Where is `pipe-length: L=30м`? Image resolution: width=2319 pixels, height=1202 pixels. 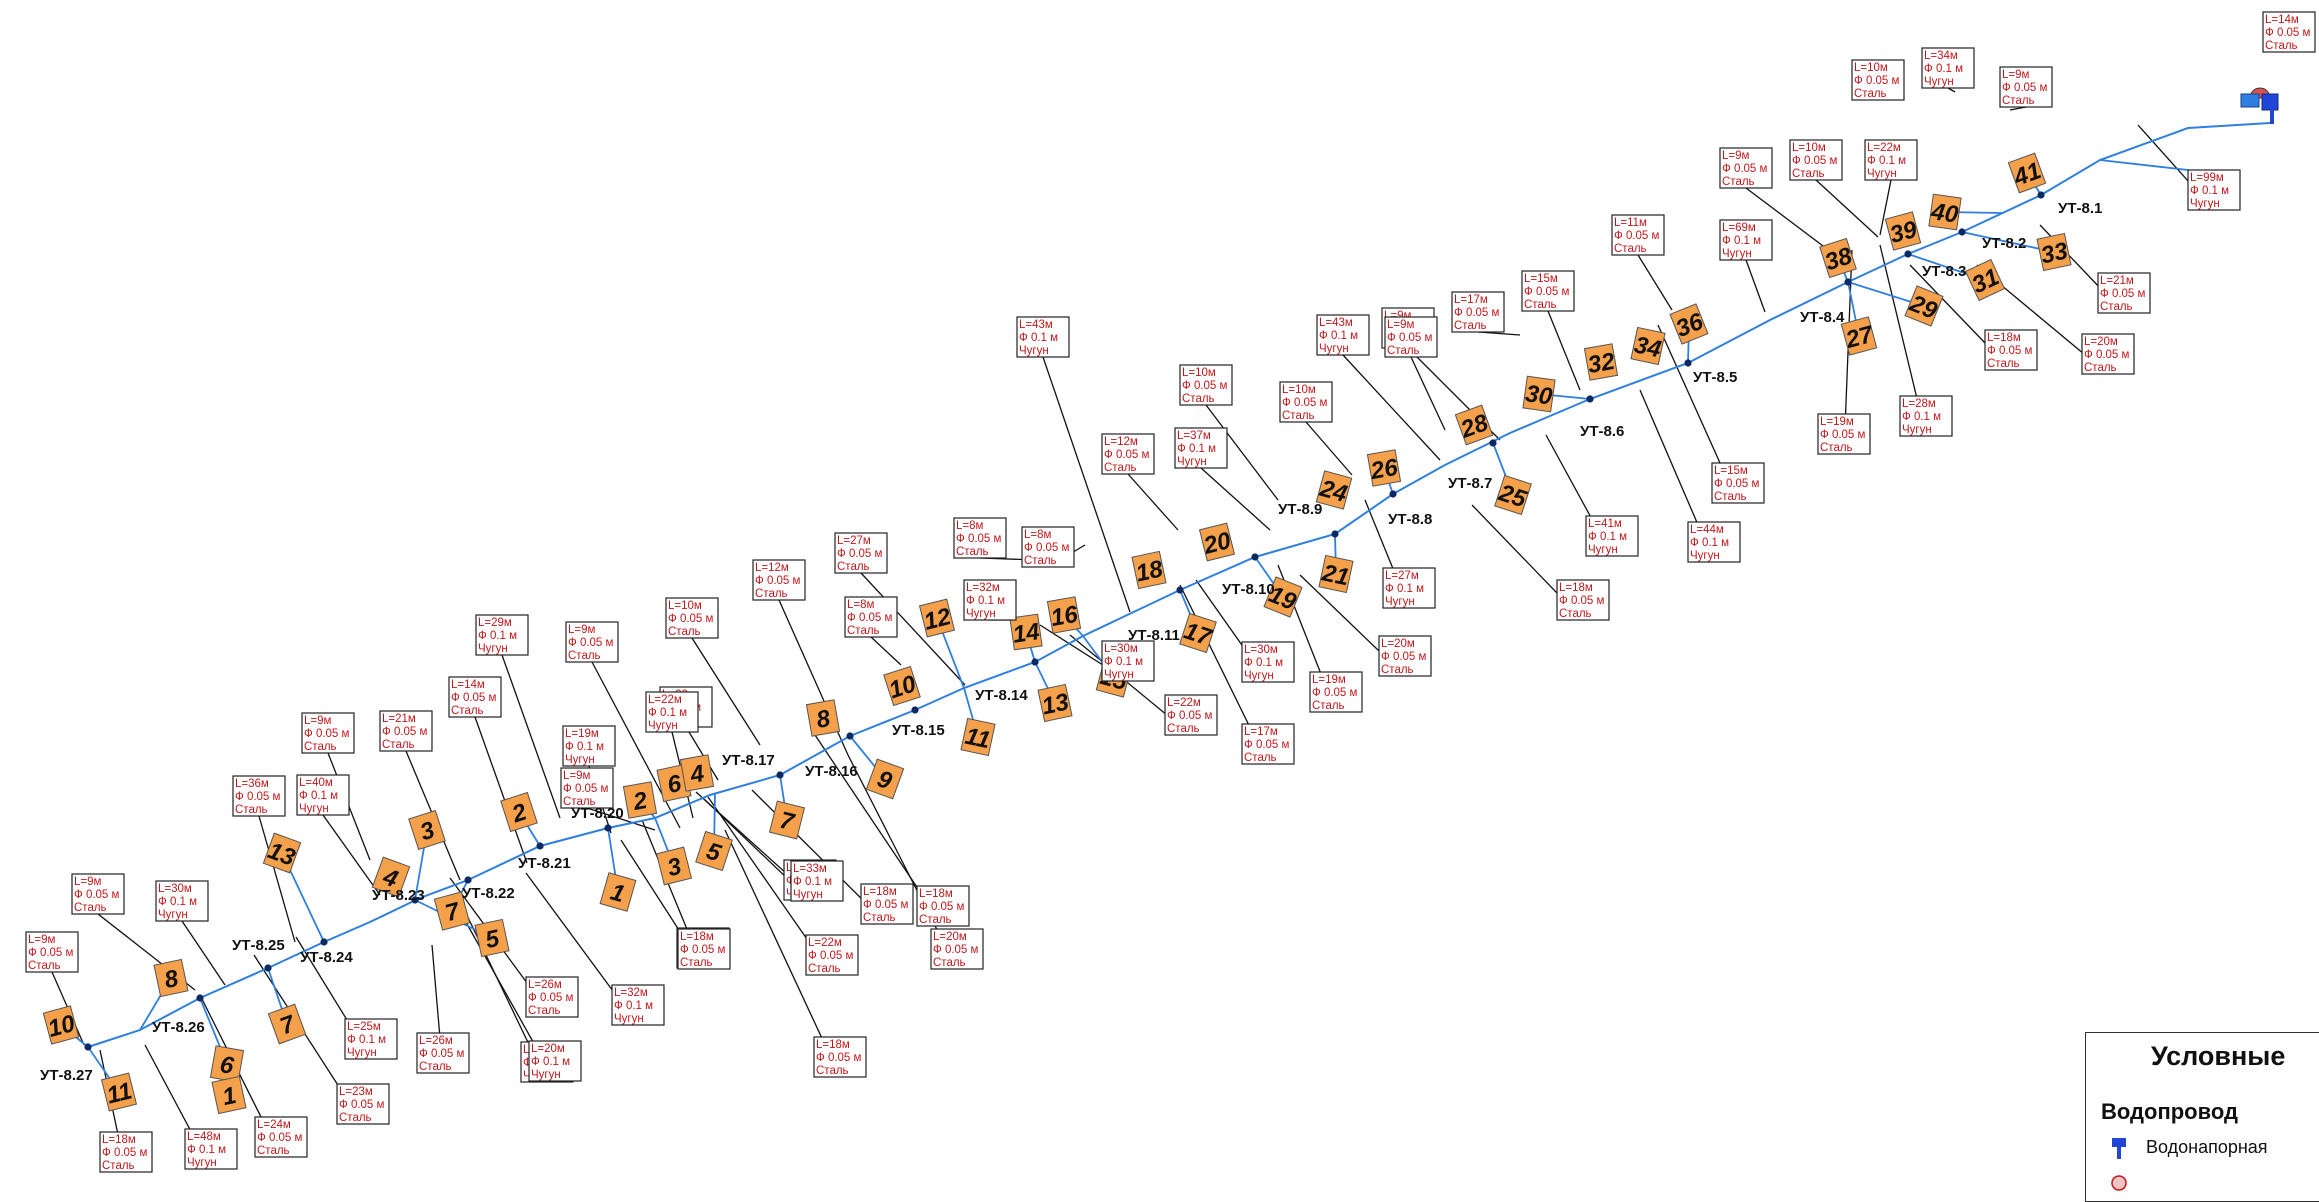 pipe-length: L=30м is located at coordinates (1261, 650).